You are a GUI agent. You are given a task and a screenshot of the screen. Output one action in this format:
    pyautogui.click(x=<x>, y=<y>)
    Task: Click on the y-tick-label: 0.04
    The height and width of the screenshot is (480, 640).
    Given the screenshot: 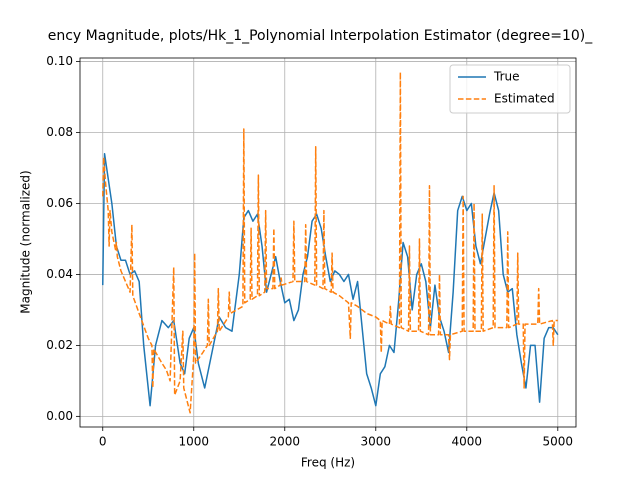 What is the action you would take?
    pyautogui.click(x=59, y=274)
    